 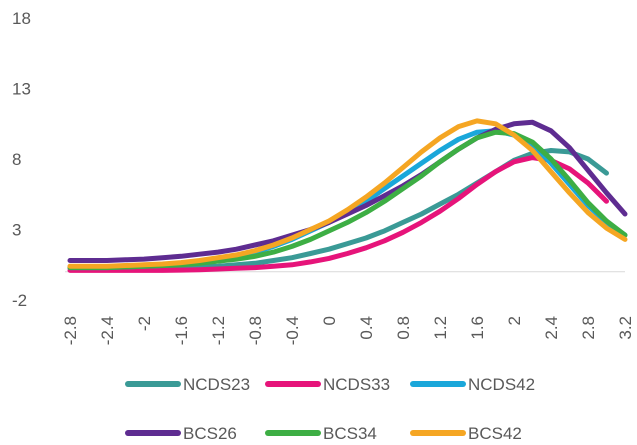 I want to click on legend-label-bcs42: BCS42, so click(x=495, y=433).